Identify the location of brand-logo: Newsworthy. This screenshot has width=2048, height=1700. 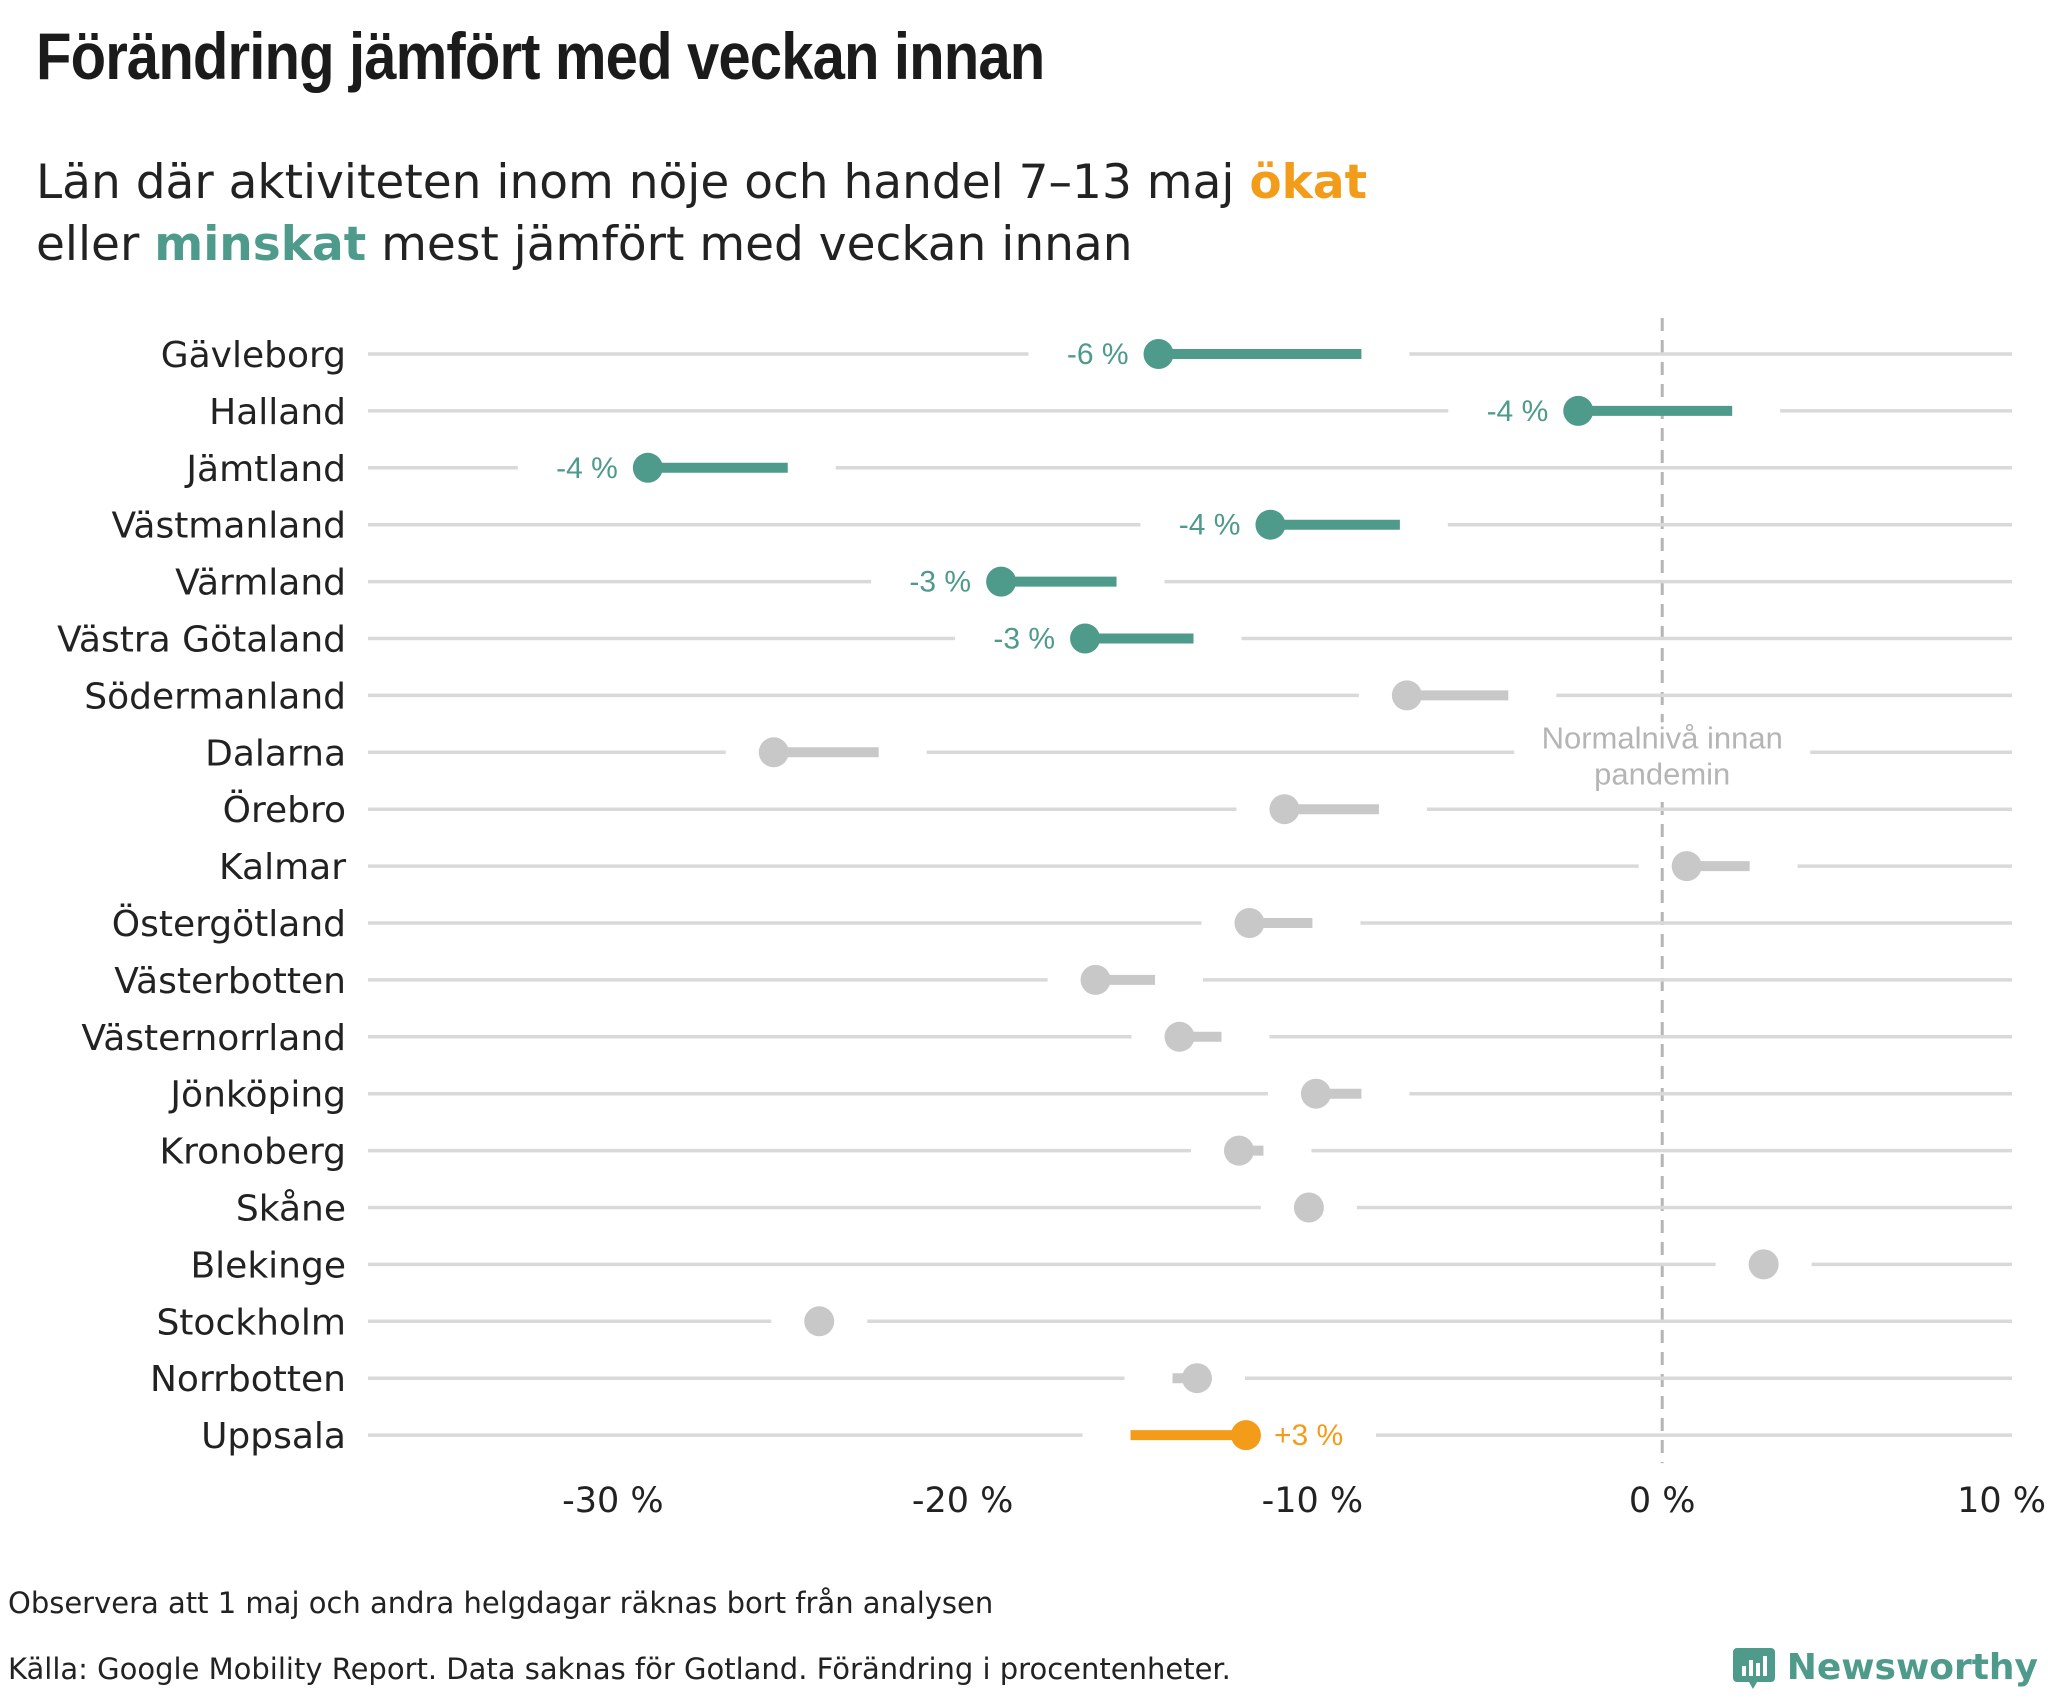
(1884, 1667).